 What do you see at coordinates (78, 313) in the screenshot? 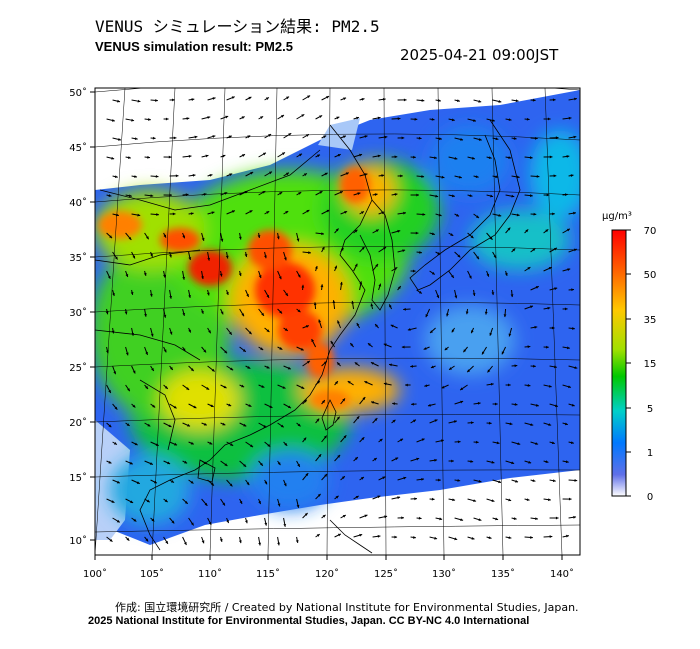
I see `lat-tick-label: 30˚` at bounding box center [78, 313].